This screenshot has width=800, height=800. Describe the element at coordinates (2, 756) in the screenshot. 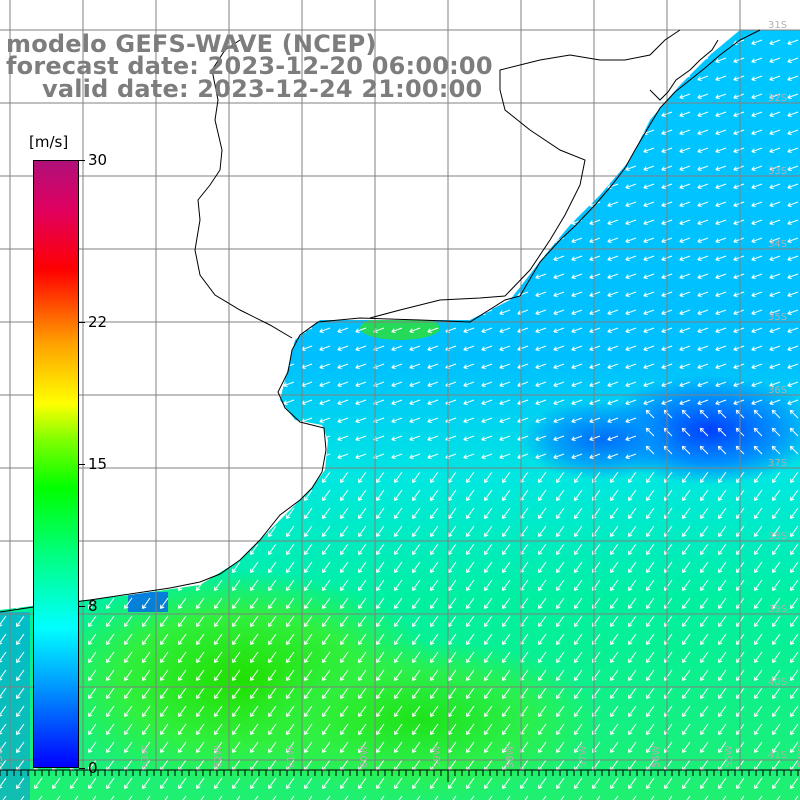

I see `longitude-label: 65W` at that location.